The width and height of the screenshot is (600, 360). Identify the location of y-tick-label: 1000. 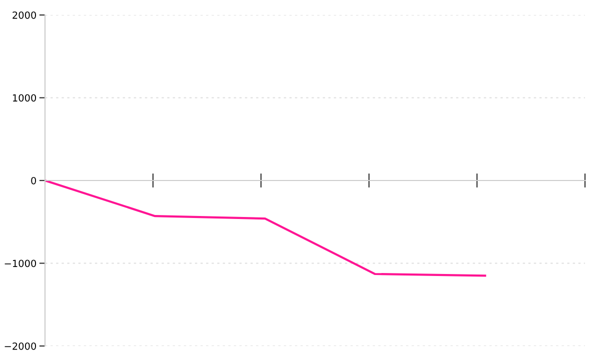
(24, 98).